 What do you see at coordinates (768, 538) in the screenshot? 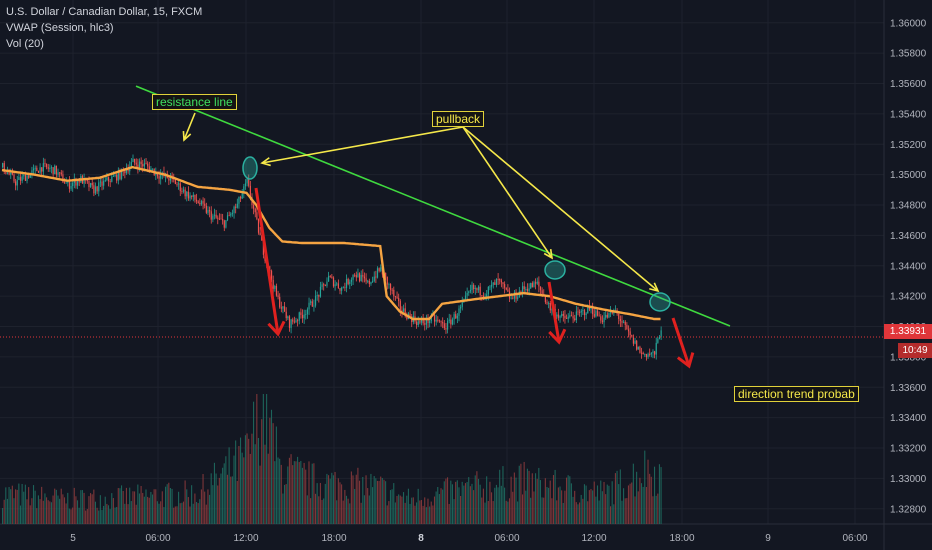
I see `x-tick-label: 9` at bounding box center [768, 538].